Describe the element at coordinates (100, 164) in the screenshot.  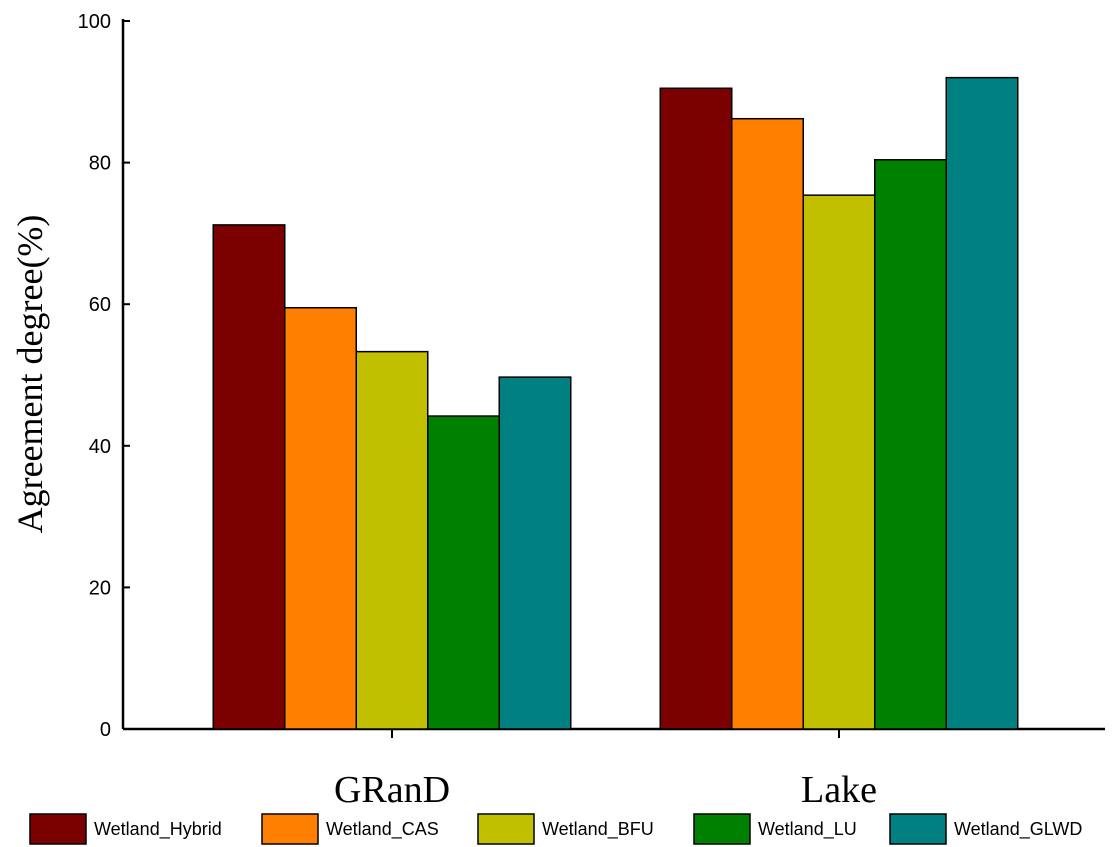
I see `y-tick-label: 80` at that location.